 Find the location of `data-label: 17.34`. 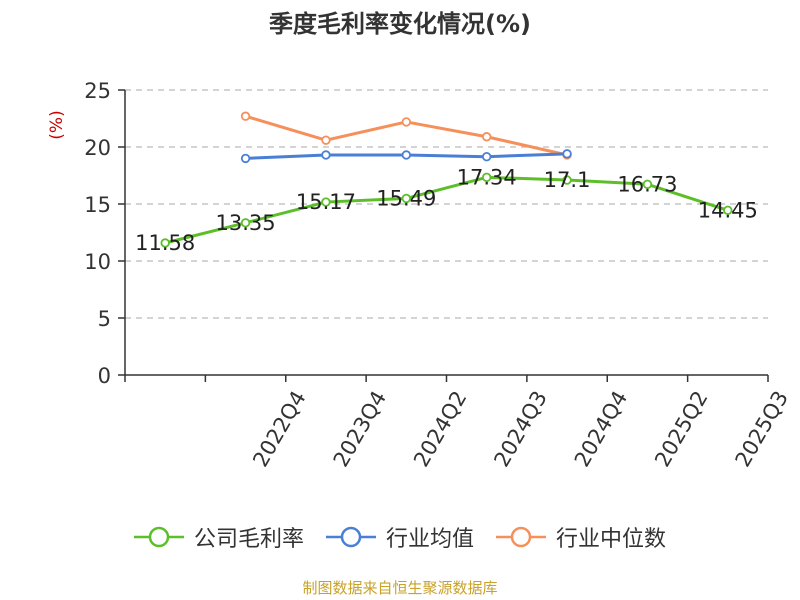

data-label: 17.34 is located at coordinates (487, 177).